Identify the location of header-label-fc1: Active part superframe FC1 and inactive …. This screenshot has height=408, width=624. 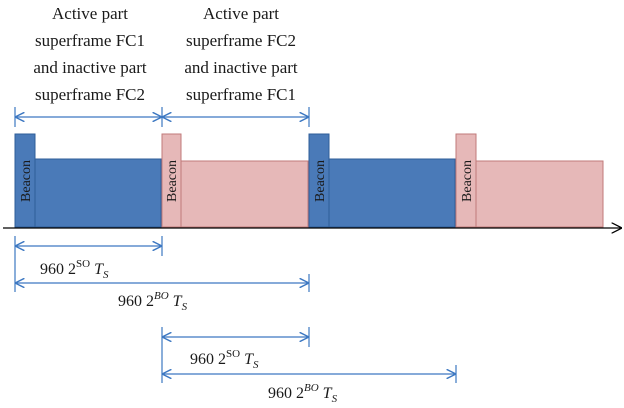
(90, 54).